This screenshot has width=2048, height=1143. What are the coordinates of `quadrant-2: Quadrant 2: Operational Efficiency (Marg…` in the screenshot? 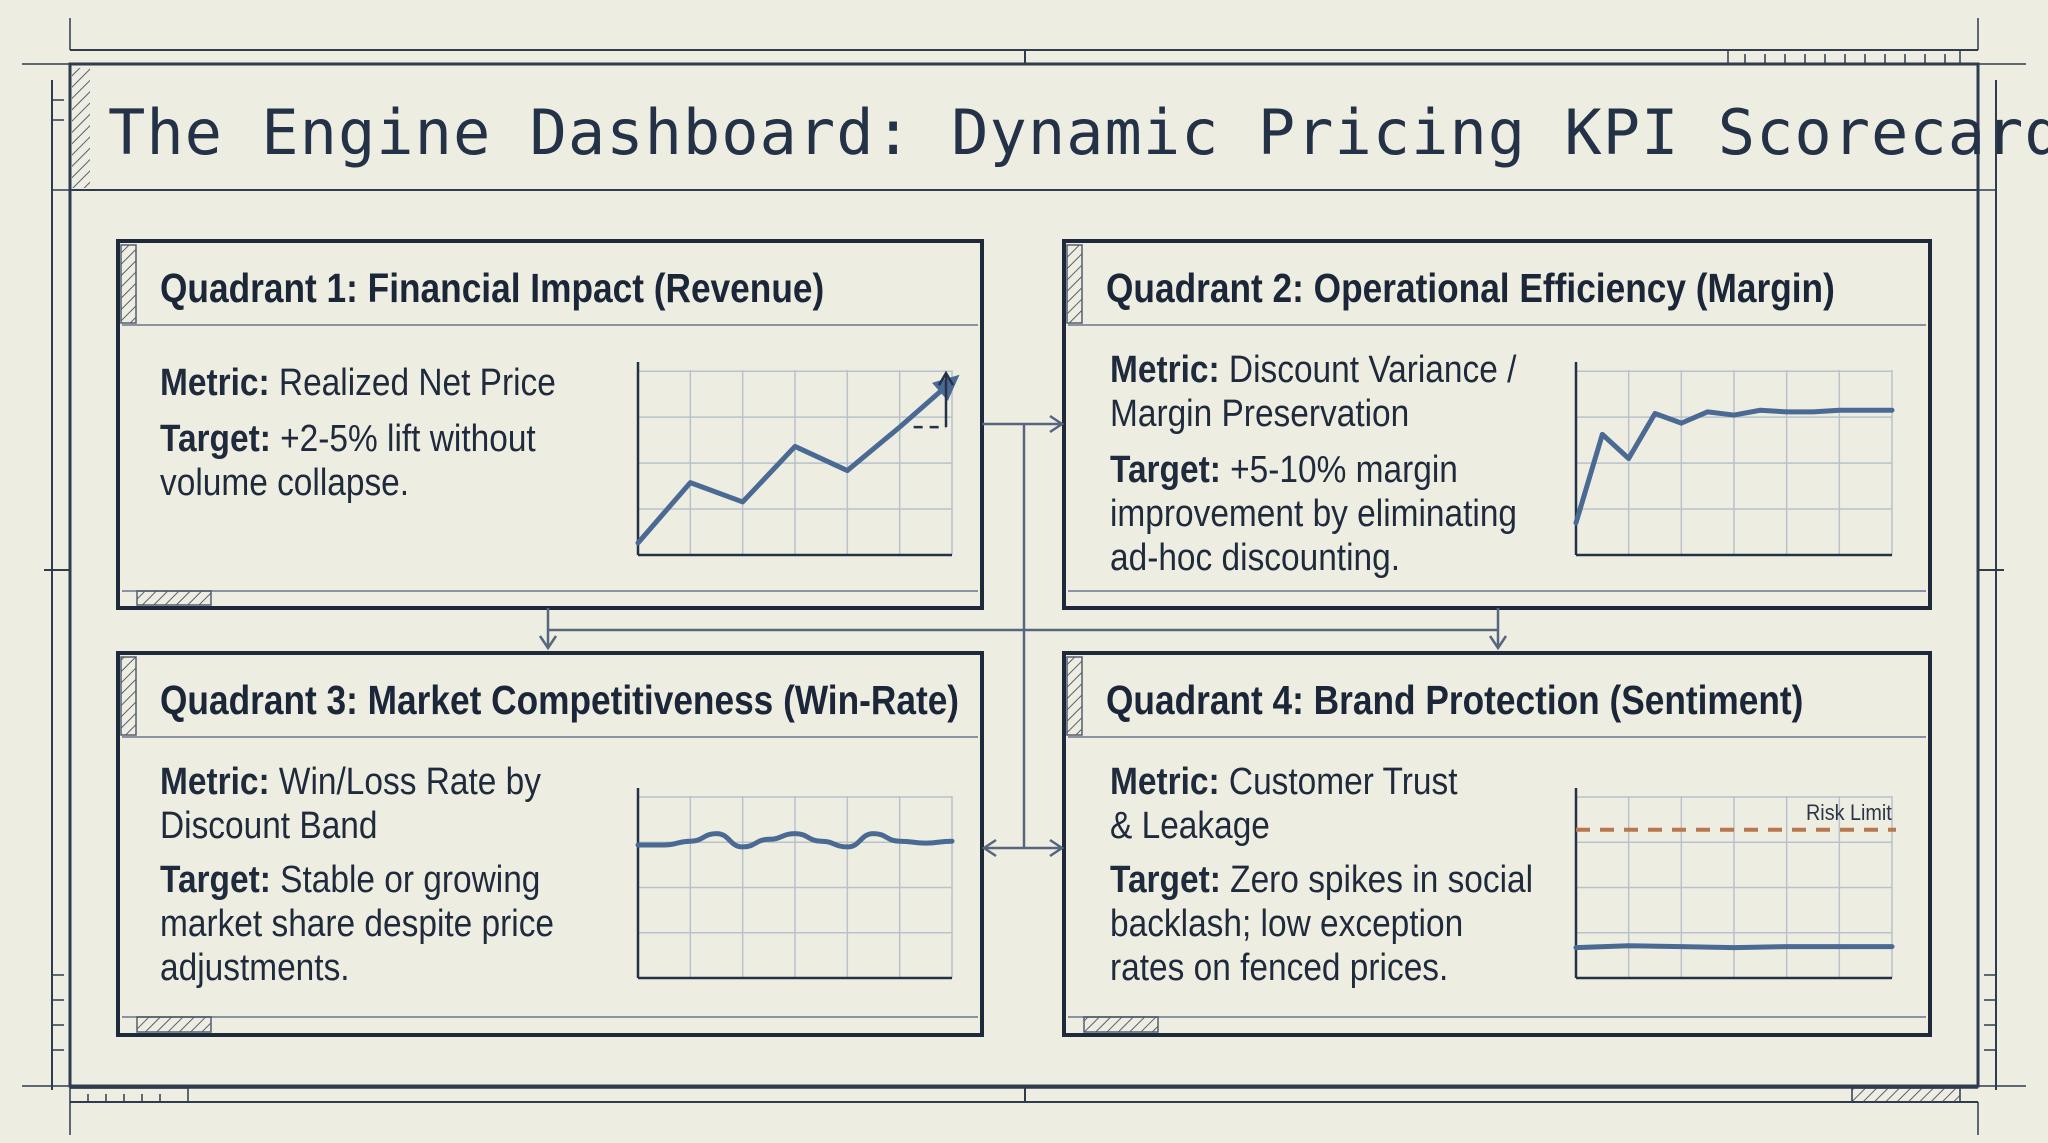 It's located at (1497, 424).